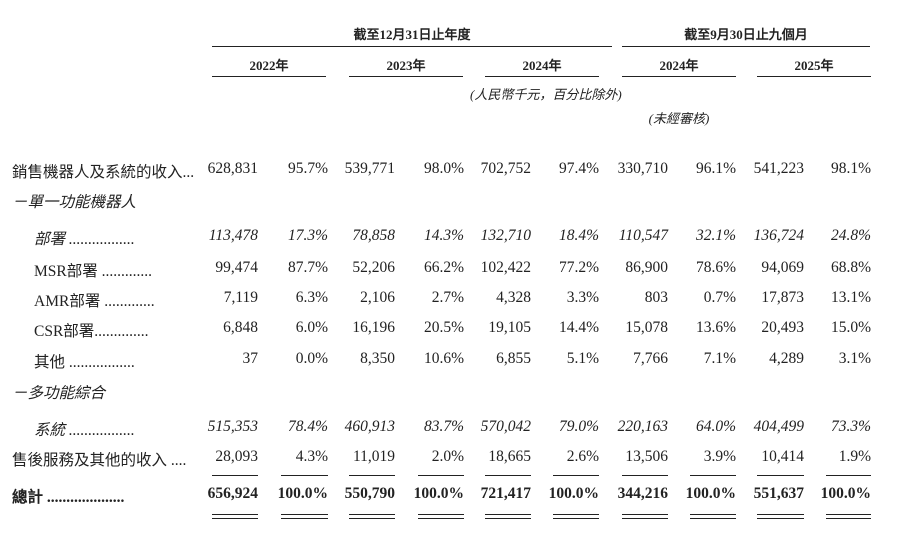  I want to click on percent-cell: 3.9%, so click(719, 456).